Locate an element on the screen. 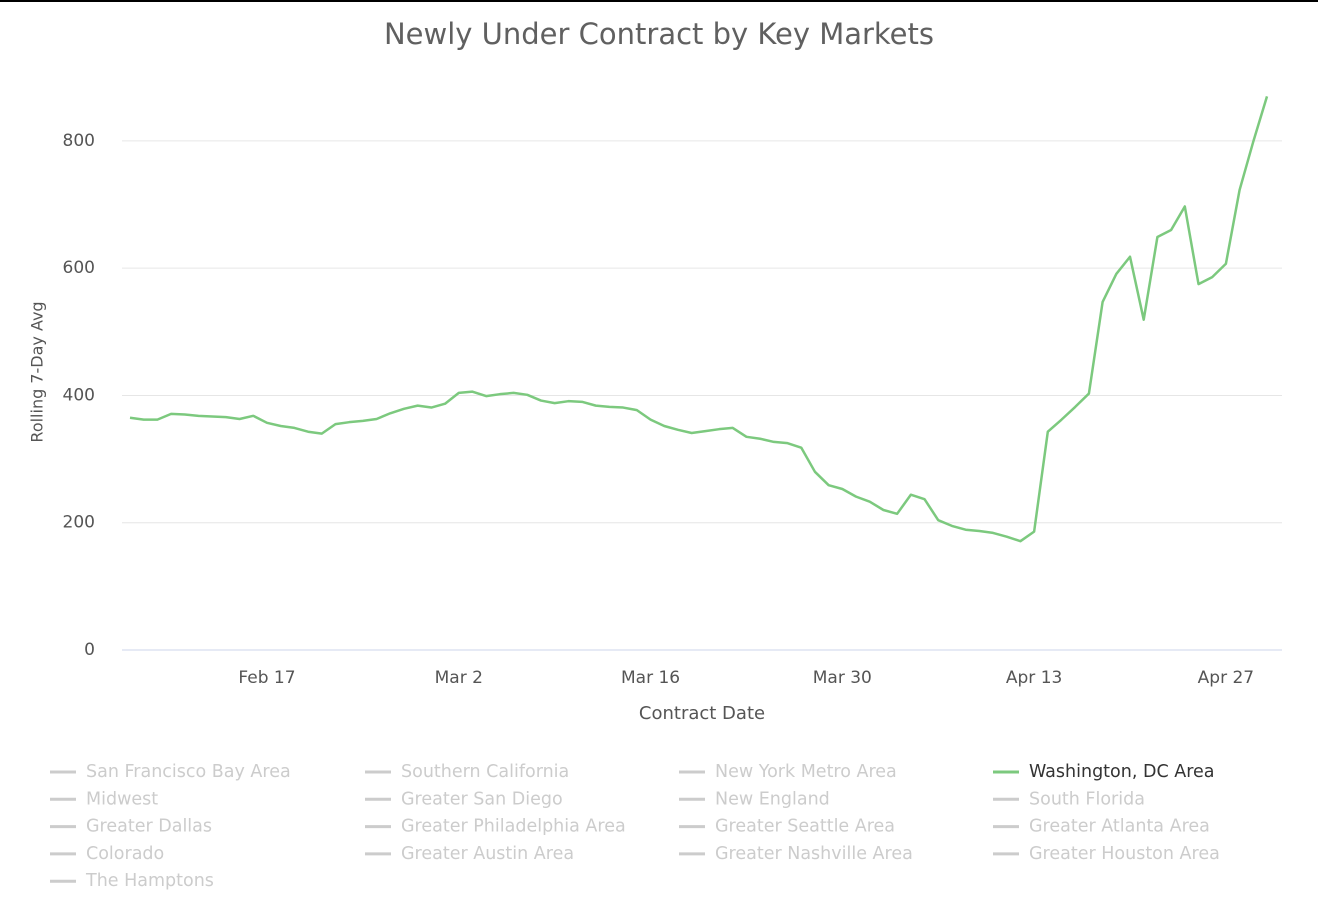 Image resolution: width=1318 pixels, height=924 pixels. x-axis-title: Contract Date is located at coordinates (702, 713).